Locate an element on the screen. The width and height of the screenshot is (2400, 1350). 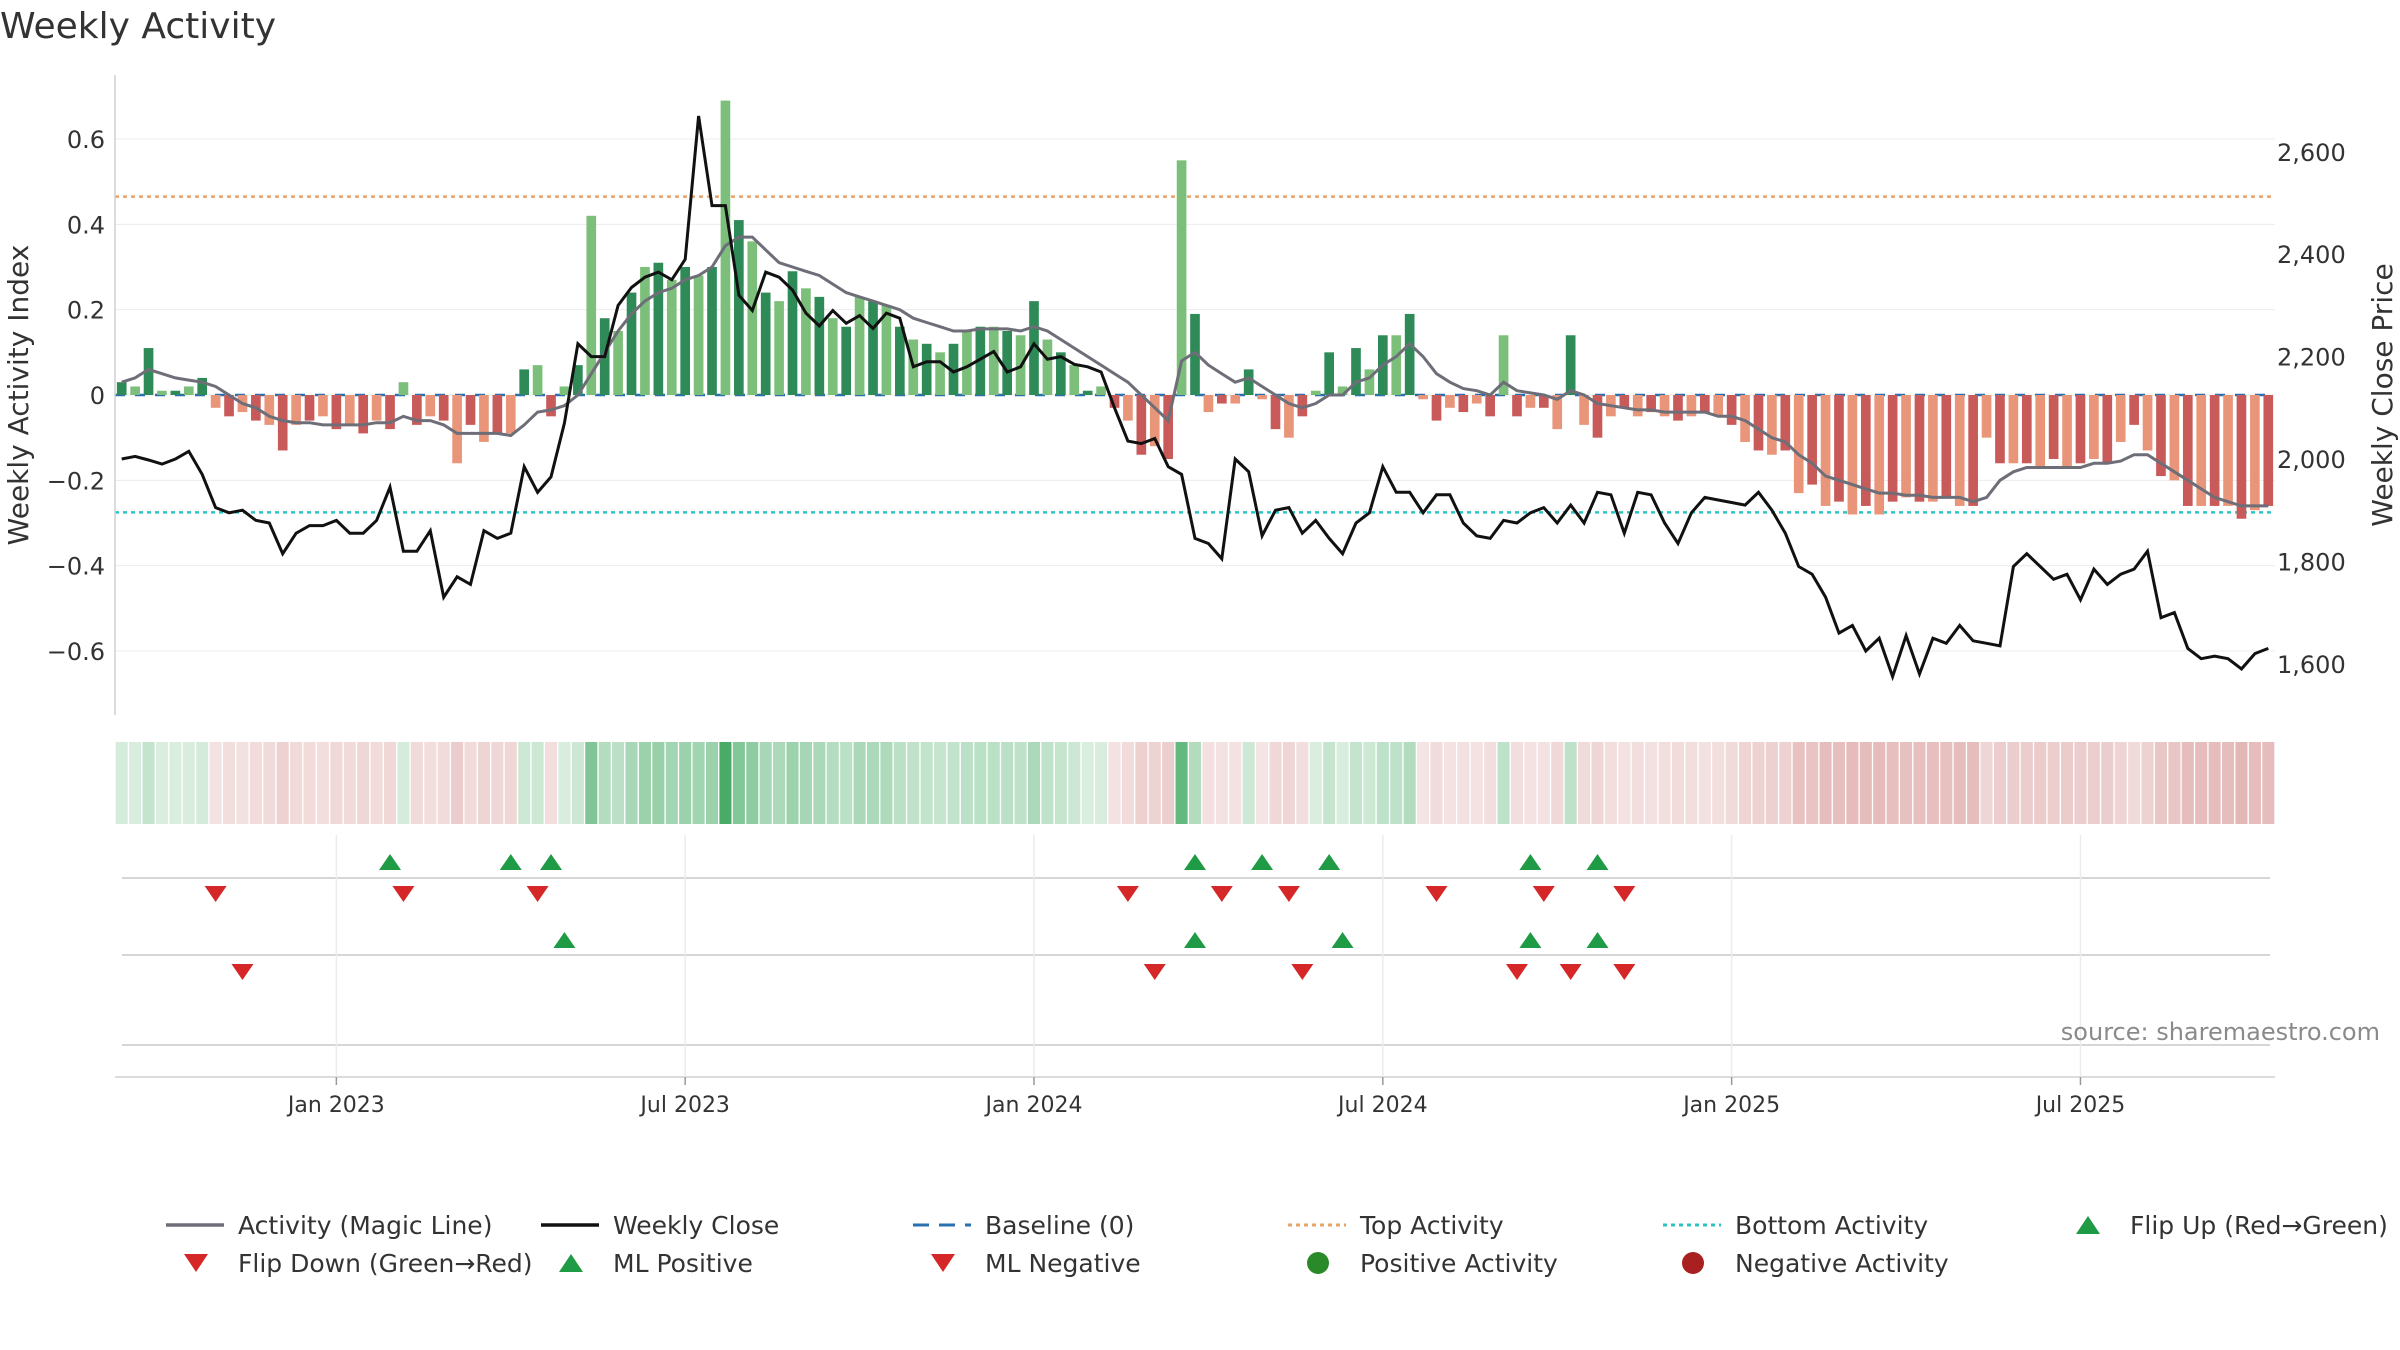
y-right-tick-label: 1,600 is located at coordinates (2311, 665).